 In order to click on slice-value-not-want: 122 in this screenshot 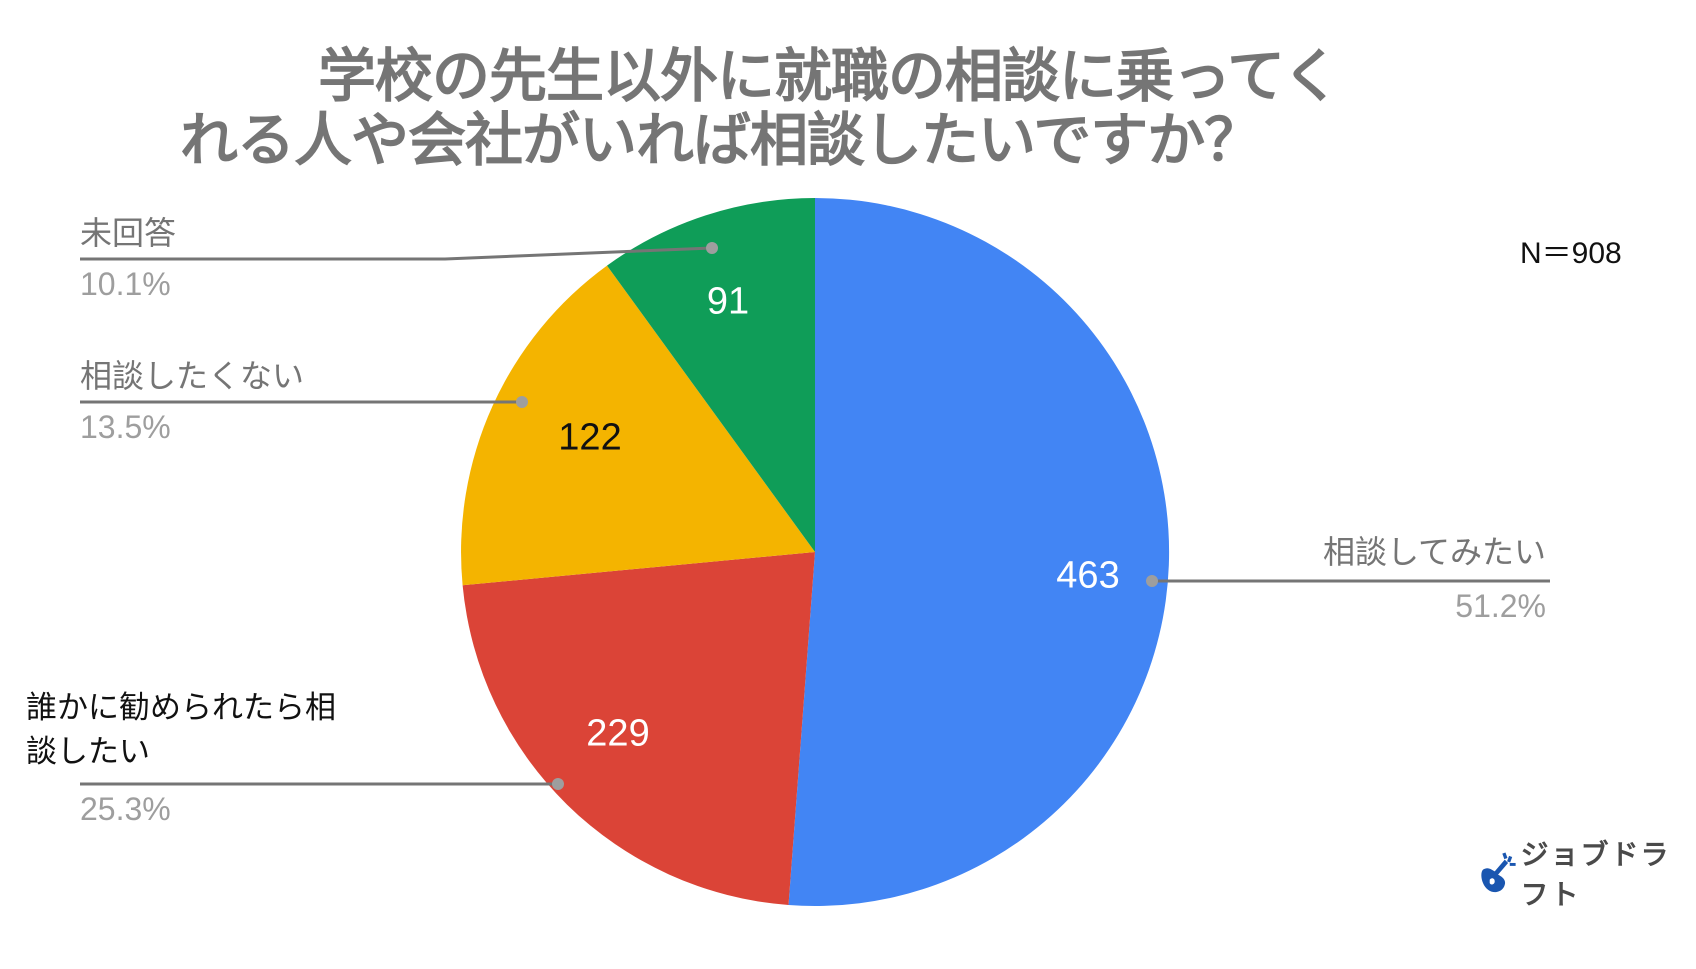, I will do `click(590, 437)`.